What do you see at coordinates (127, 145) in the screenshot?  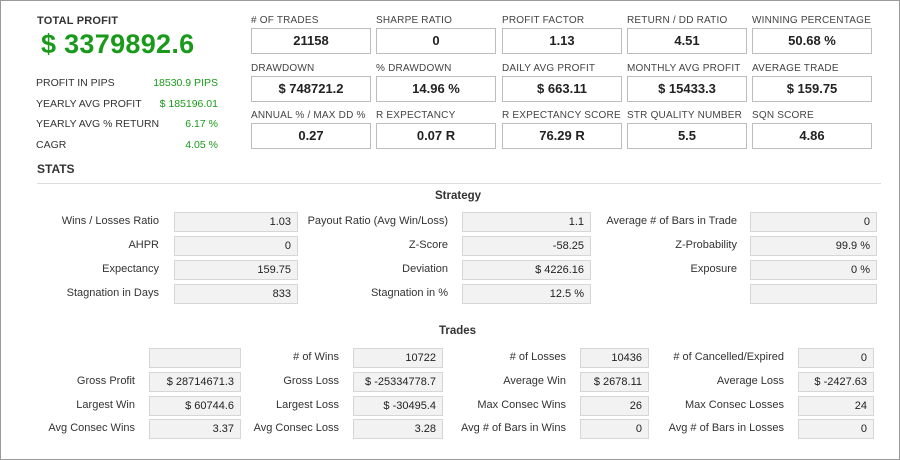 I see `summary-row-cagr: CAGR 4.05 %` at bounding box center [127, 145].